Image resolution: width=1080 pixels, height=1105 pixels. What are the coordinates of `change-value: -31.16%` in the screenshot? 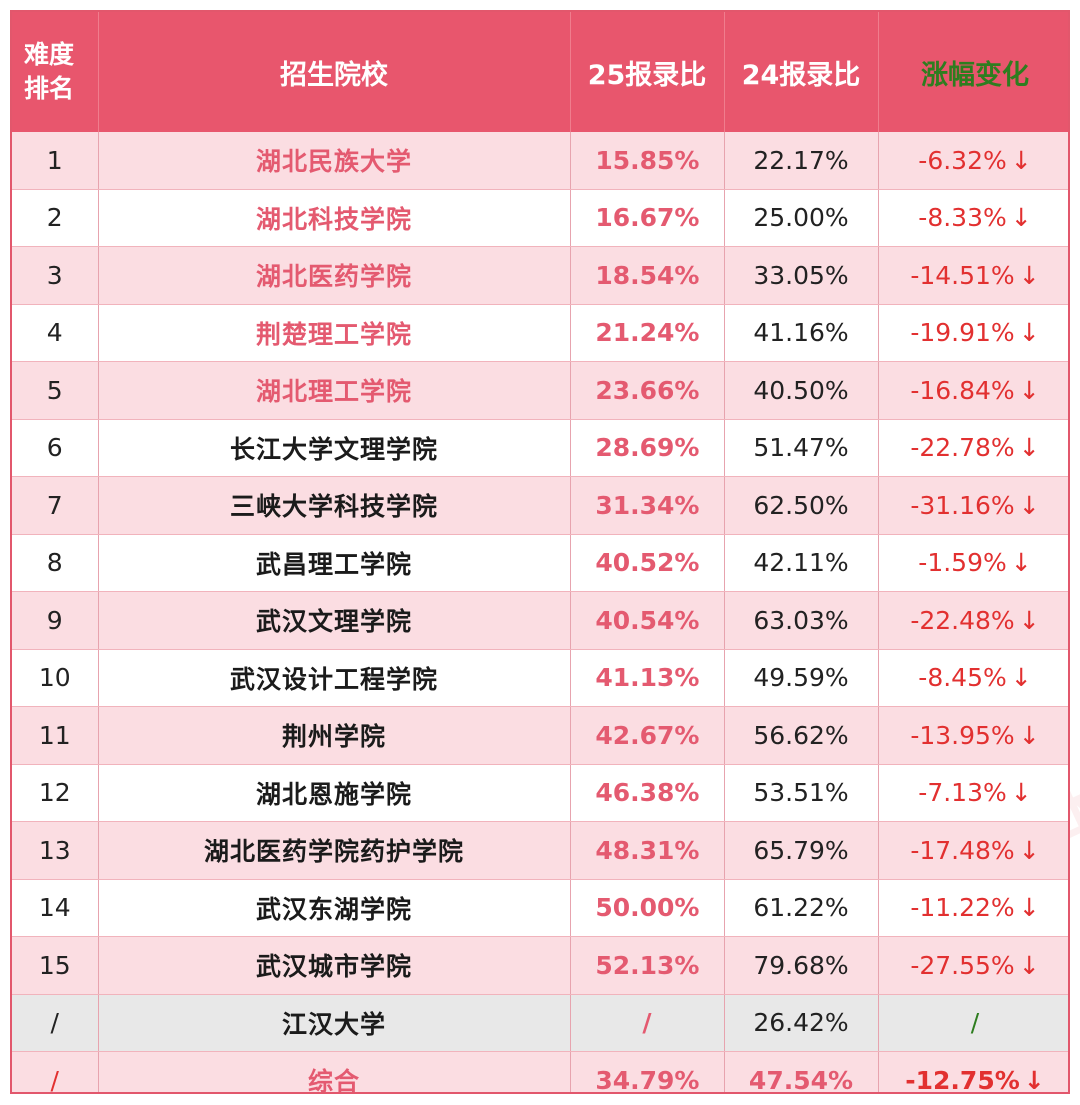 It's located at (962, 505).